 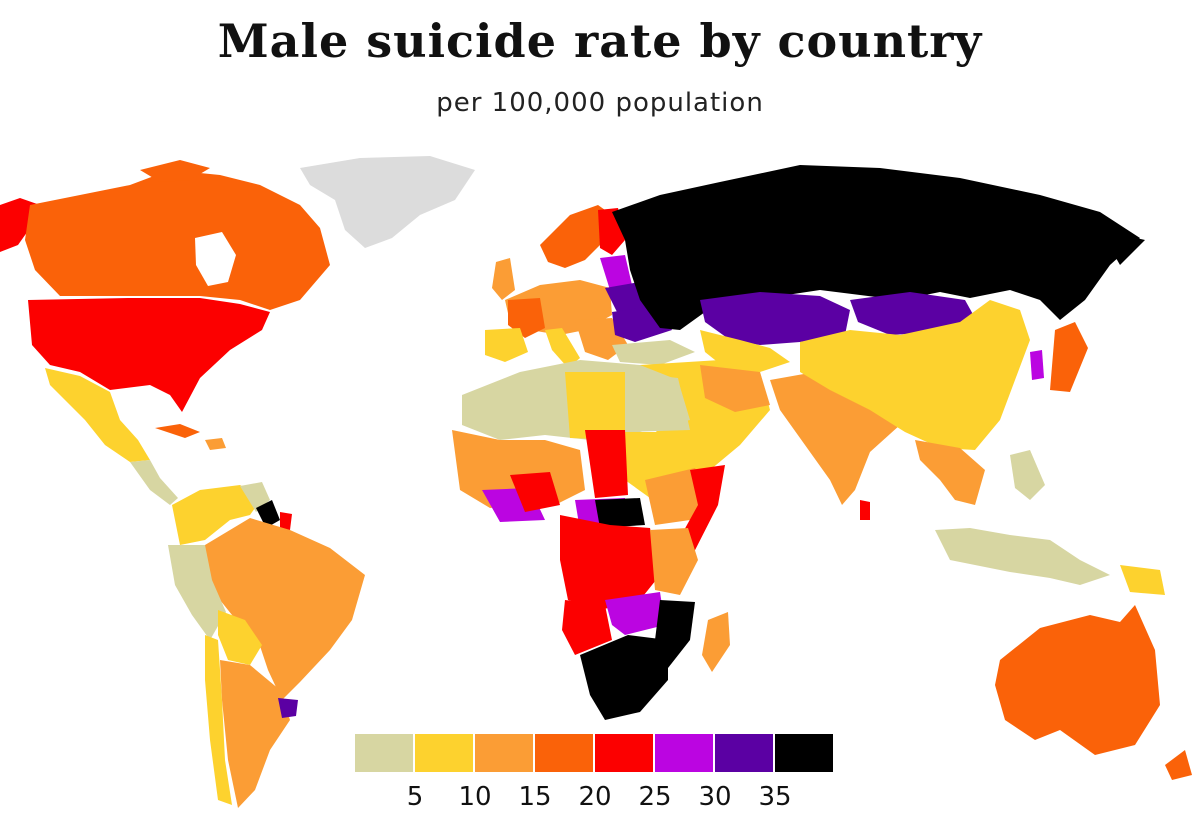 I want to click on region-russian-east, so click(x=1122, y=247).